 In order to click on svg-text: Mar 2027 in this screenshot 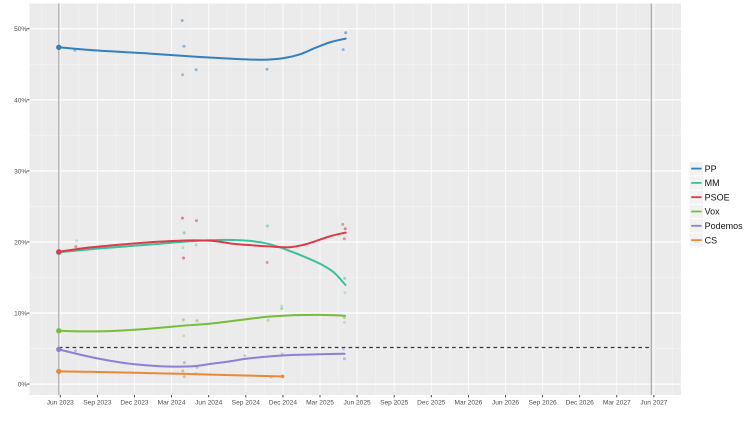, I will do `click(617, 403)`.